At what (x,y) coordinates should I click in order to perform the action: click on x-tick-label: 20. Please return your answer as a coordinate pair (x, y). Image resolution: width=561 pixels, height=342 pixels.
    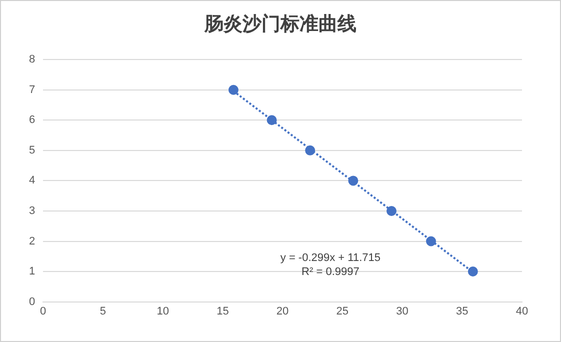
    Looking at the image, I should click on (282, 311).